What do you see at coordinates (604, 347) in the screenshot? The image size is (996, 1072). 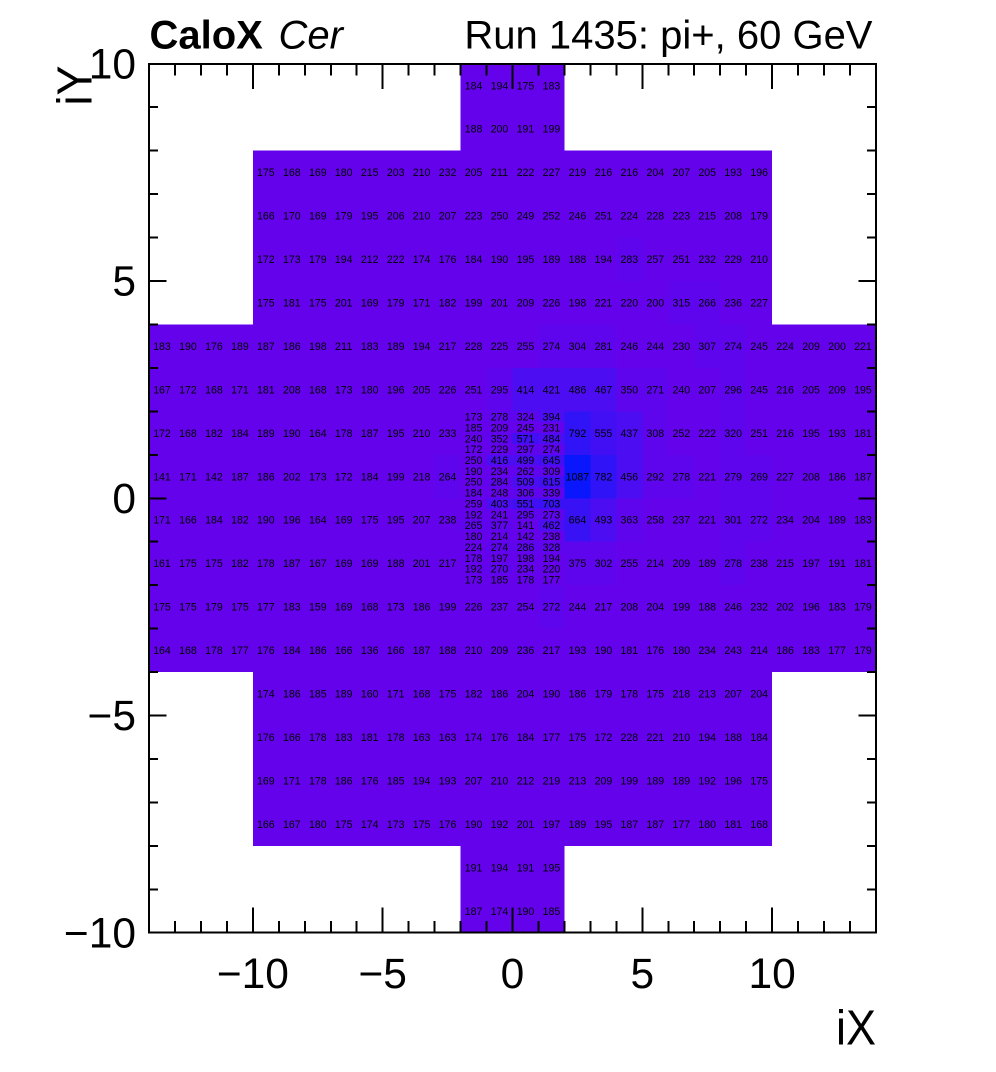 I see `svg-text: 281` at bounding box center [604, 347].